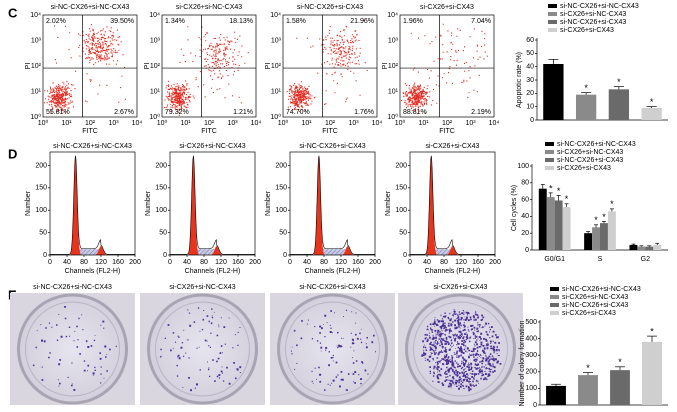  I want to click on y-tick-label: 10⁰, so click(275, 117).